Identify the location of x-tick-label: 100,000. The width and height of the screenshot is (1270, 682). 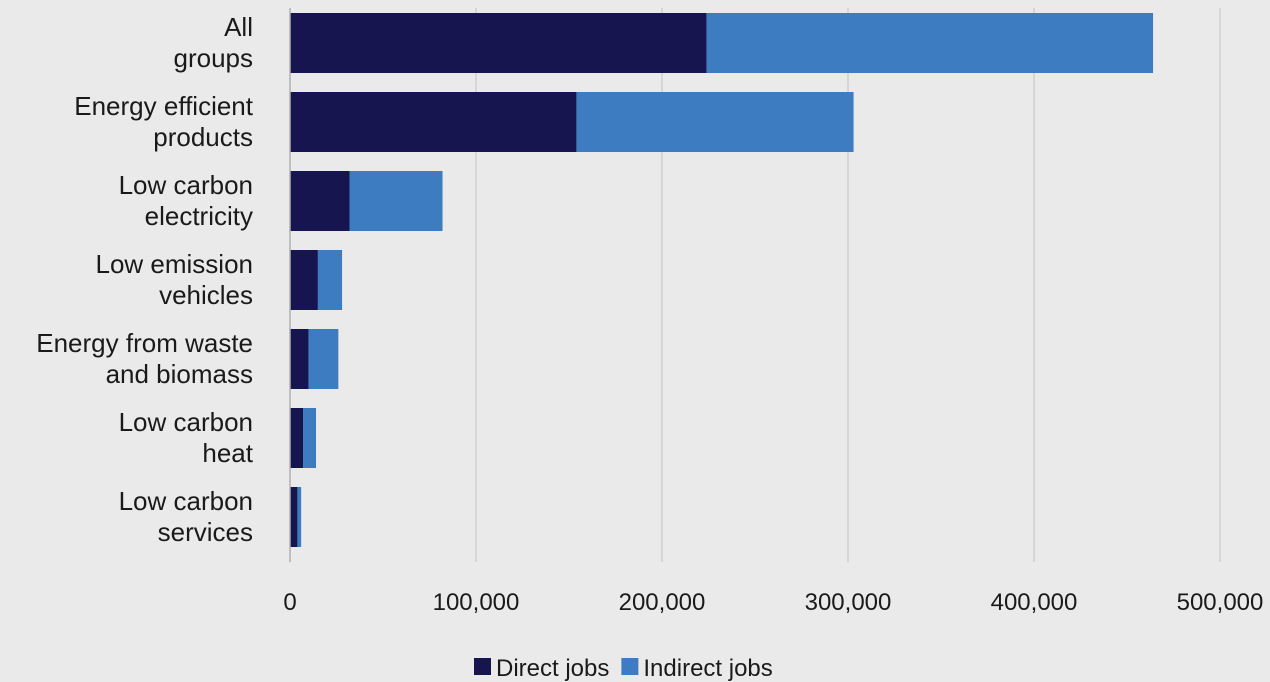
(476, 602).